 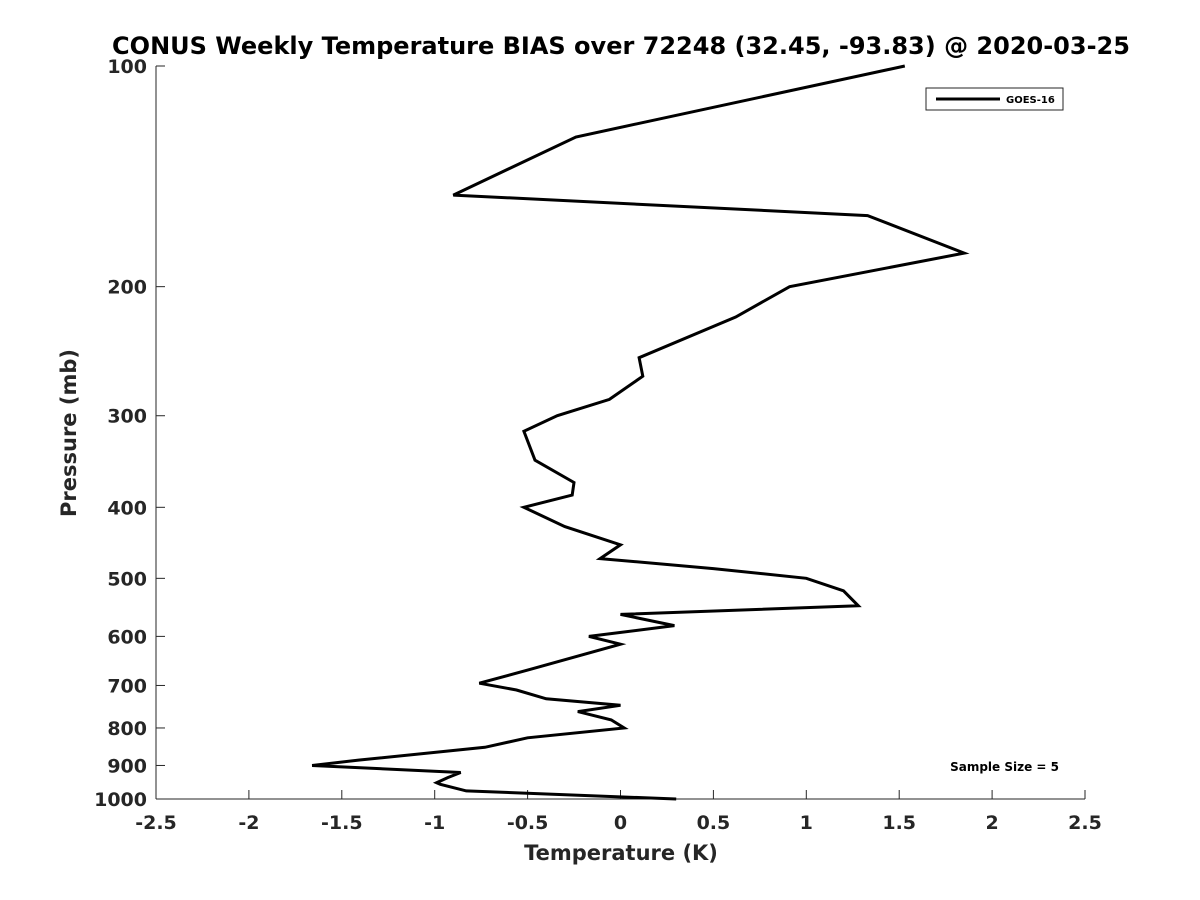 What do you see at coordinates (127, 288) in the screenshot?
I see `y-tick-label-200: 200` at bounding box center [127, 288].